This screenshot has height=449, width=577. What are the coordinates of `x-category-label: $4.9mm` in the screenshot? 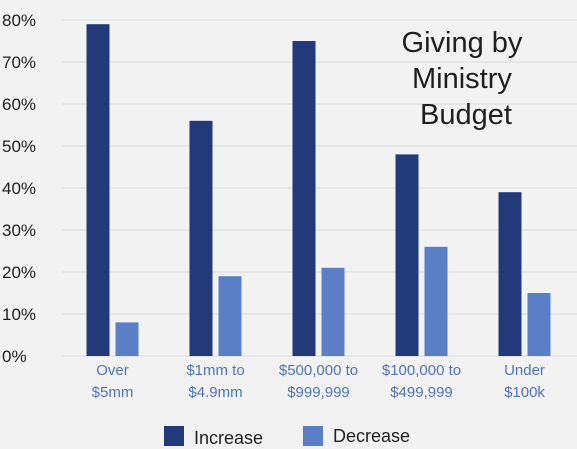 It's located at (215, 392).